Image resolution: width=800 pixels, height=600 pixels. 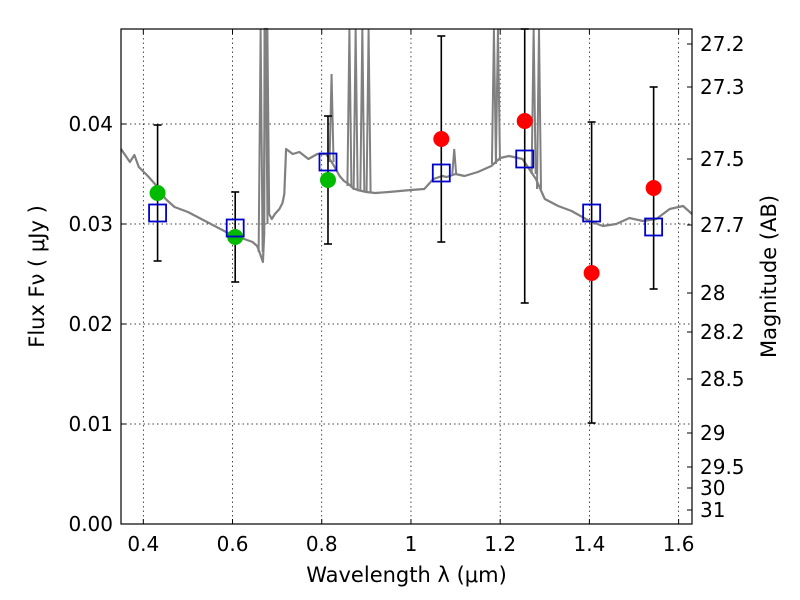 I want to click on x-tick-label: 1, so click(x=411, y=544).